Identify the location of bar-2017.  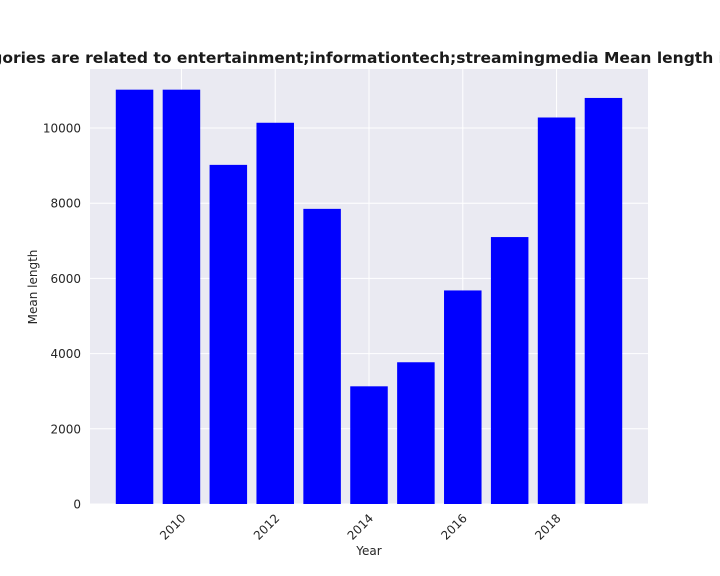
(509, 370).